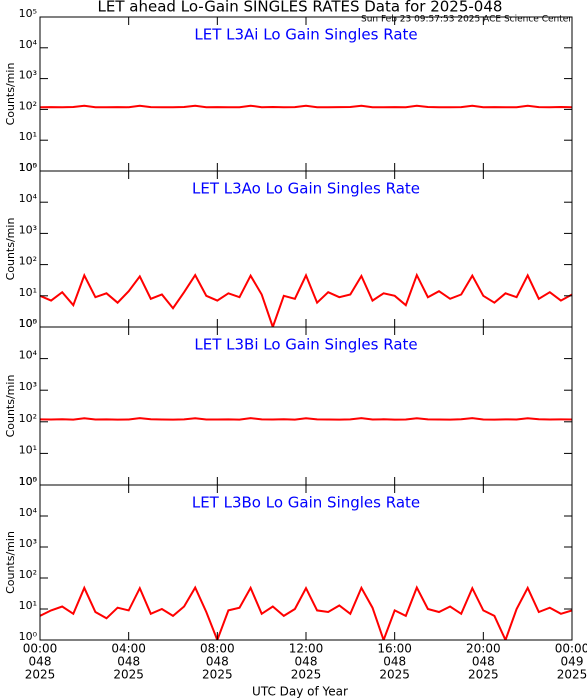  What do you see at coordinates (300, 692) in the screenshot?
I see `x-axis-label: UTC Day of Year` at bounding box center [300, 692].